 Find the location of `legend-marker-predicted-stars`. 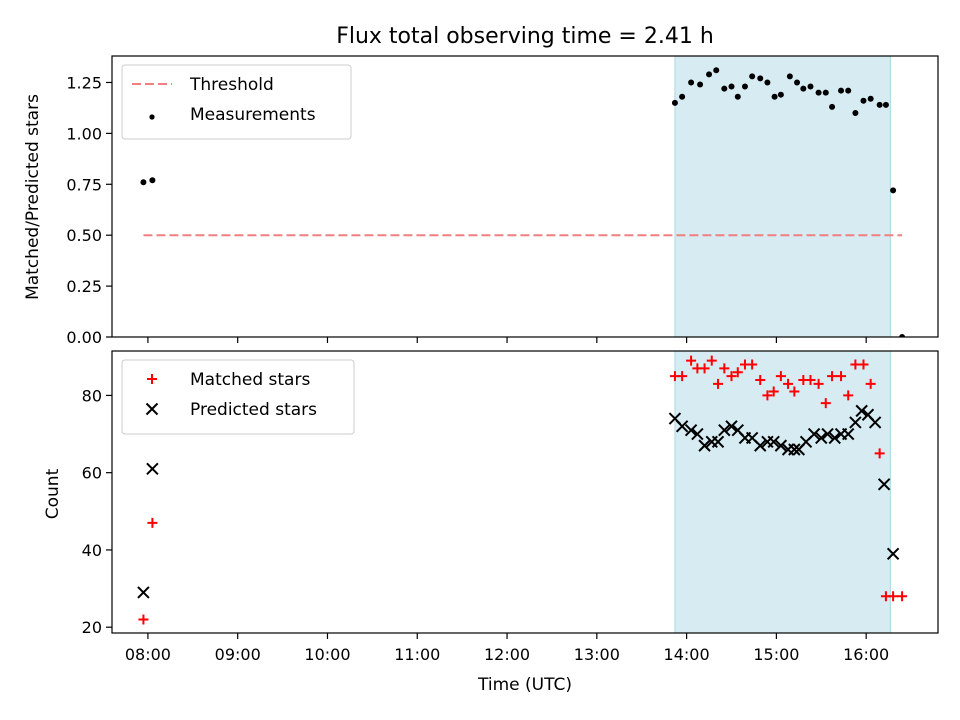

legend-marker-predicted-stars is located at coordinates (152, 409).